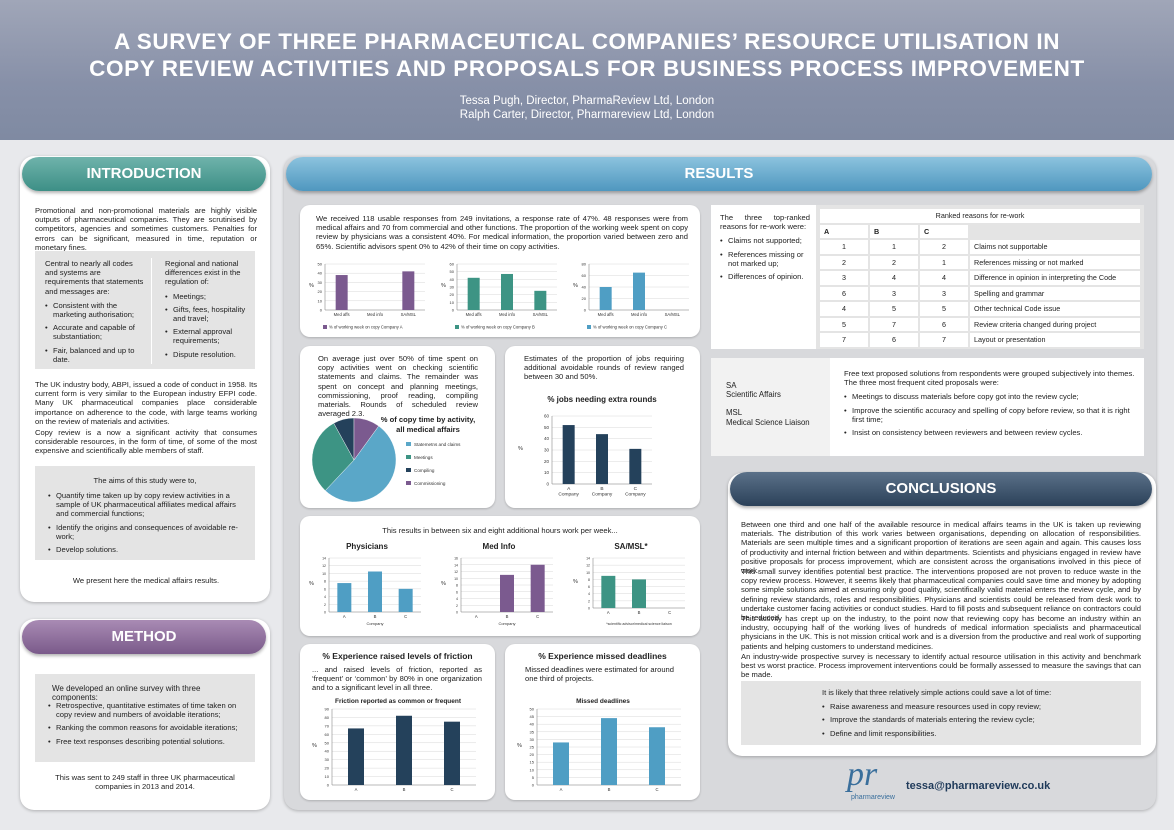 This screenshot has height=830, width=1174. Describe the element at coordinates (844, 247) in the screenshot. I see `rank-a: 1` at that location.